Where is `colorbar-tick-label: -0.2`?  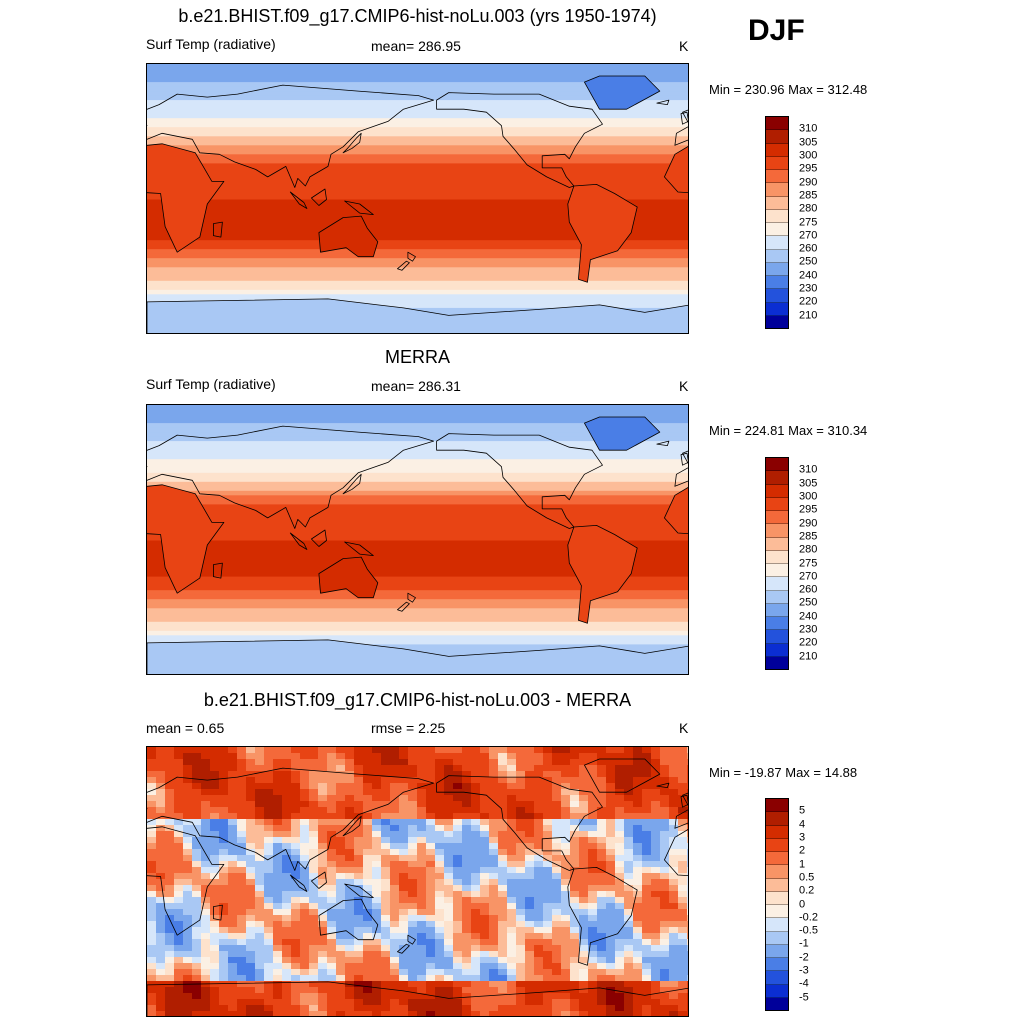 colorbar-tick-label: -0.2 is located at coordinates (808, 917).